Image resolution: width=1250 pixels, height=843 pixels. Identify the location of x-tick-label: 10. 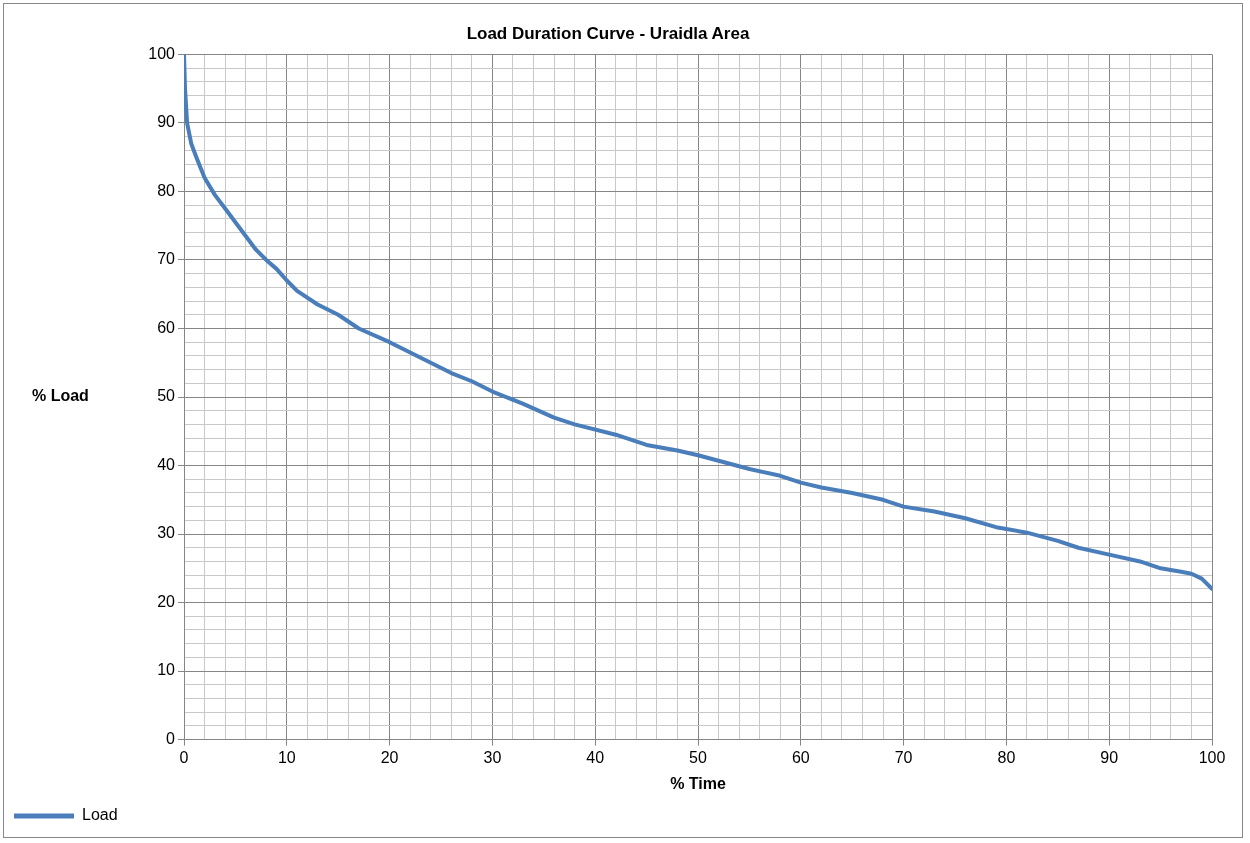
(286, 757).